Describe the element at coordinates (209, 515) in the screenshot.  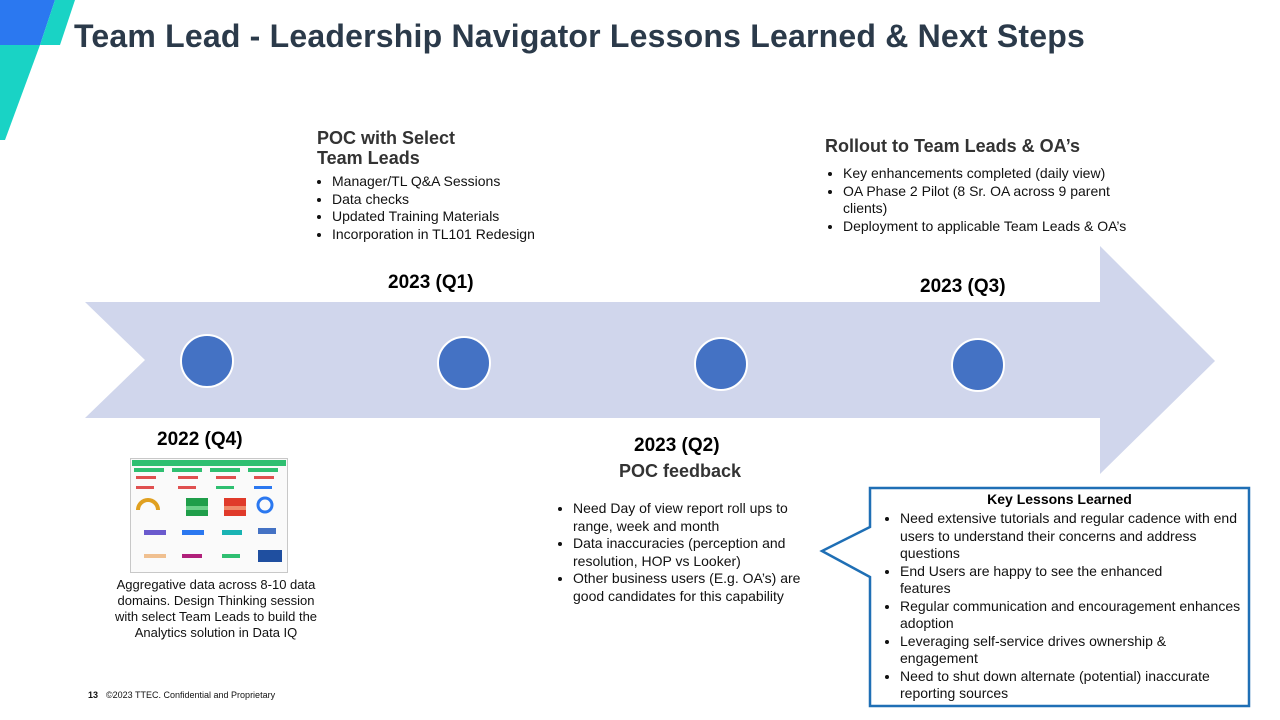
I see `dashboard-thumbnail-image` at that location.